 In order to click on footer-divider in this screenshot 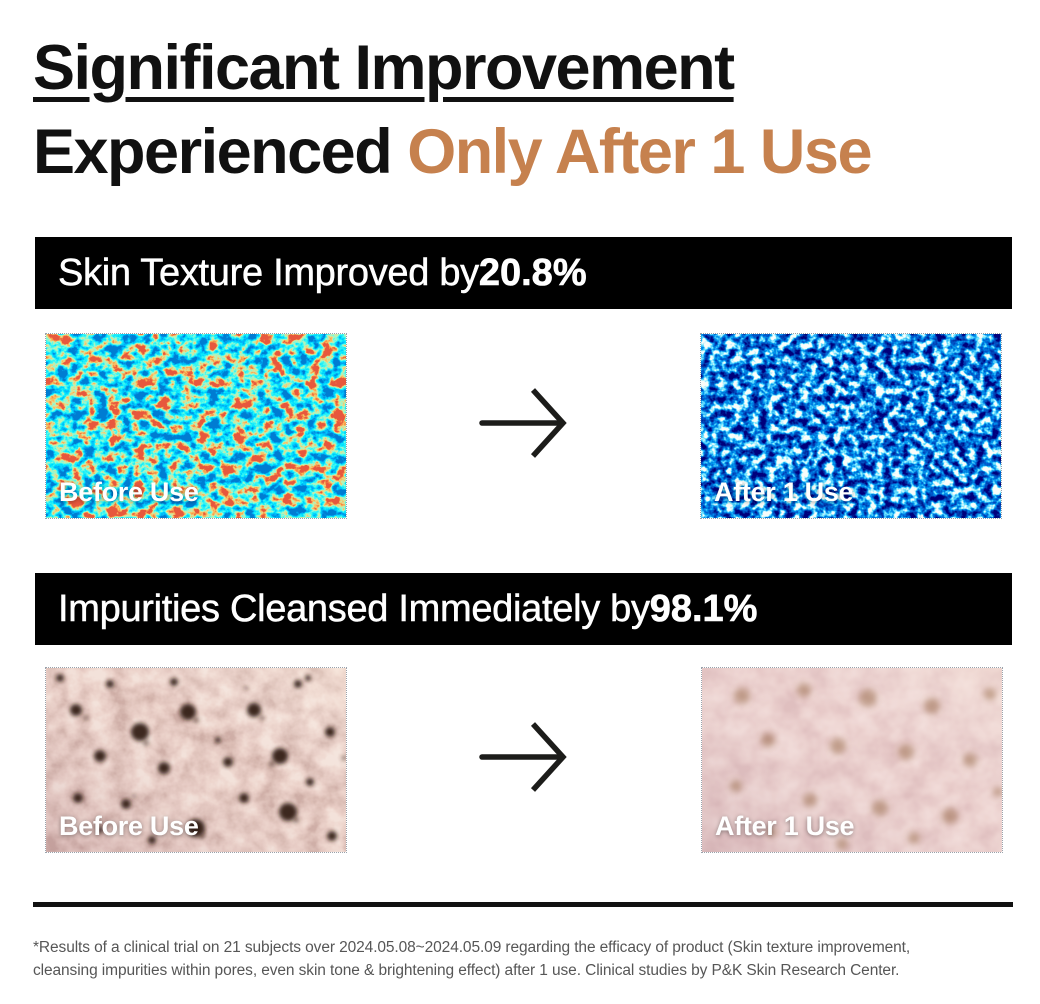, I will do `click(523, 904)`.